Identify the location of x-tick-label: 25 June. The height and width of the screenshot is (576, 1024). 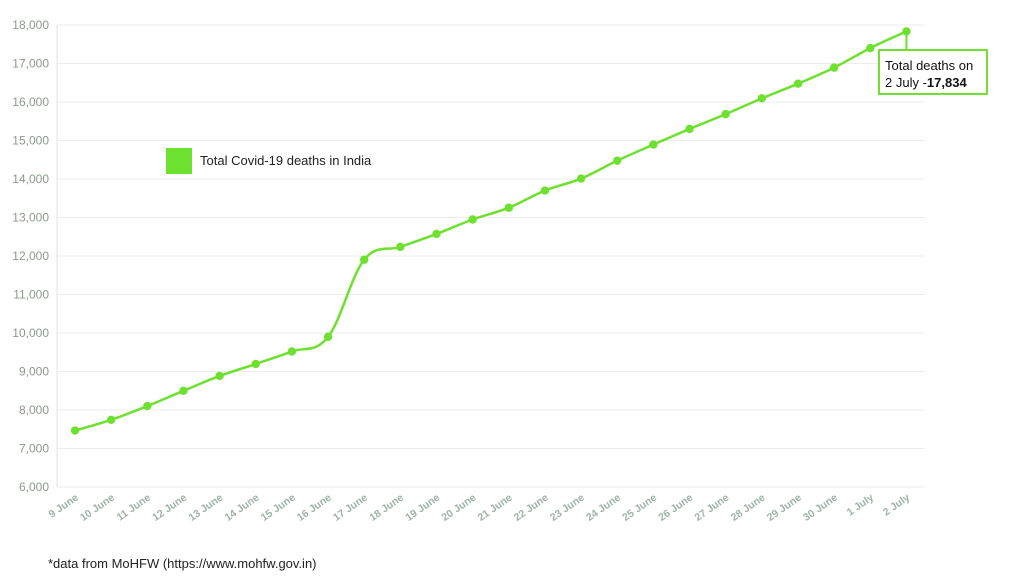
(639, 508).